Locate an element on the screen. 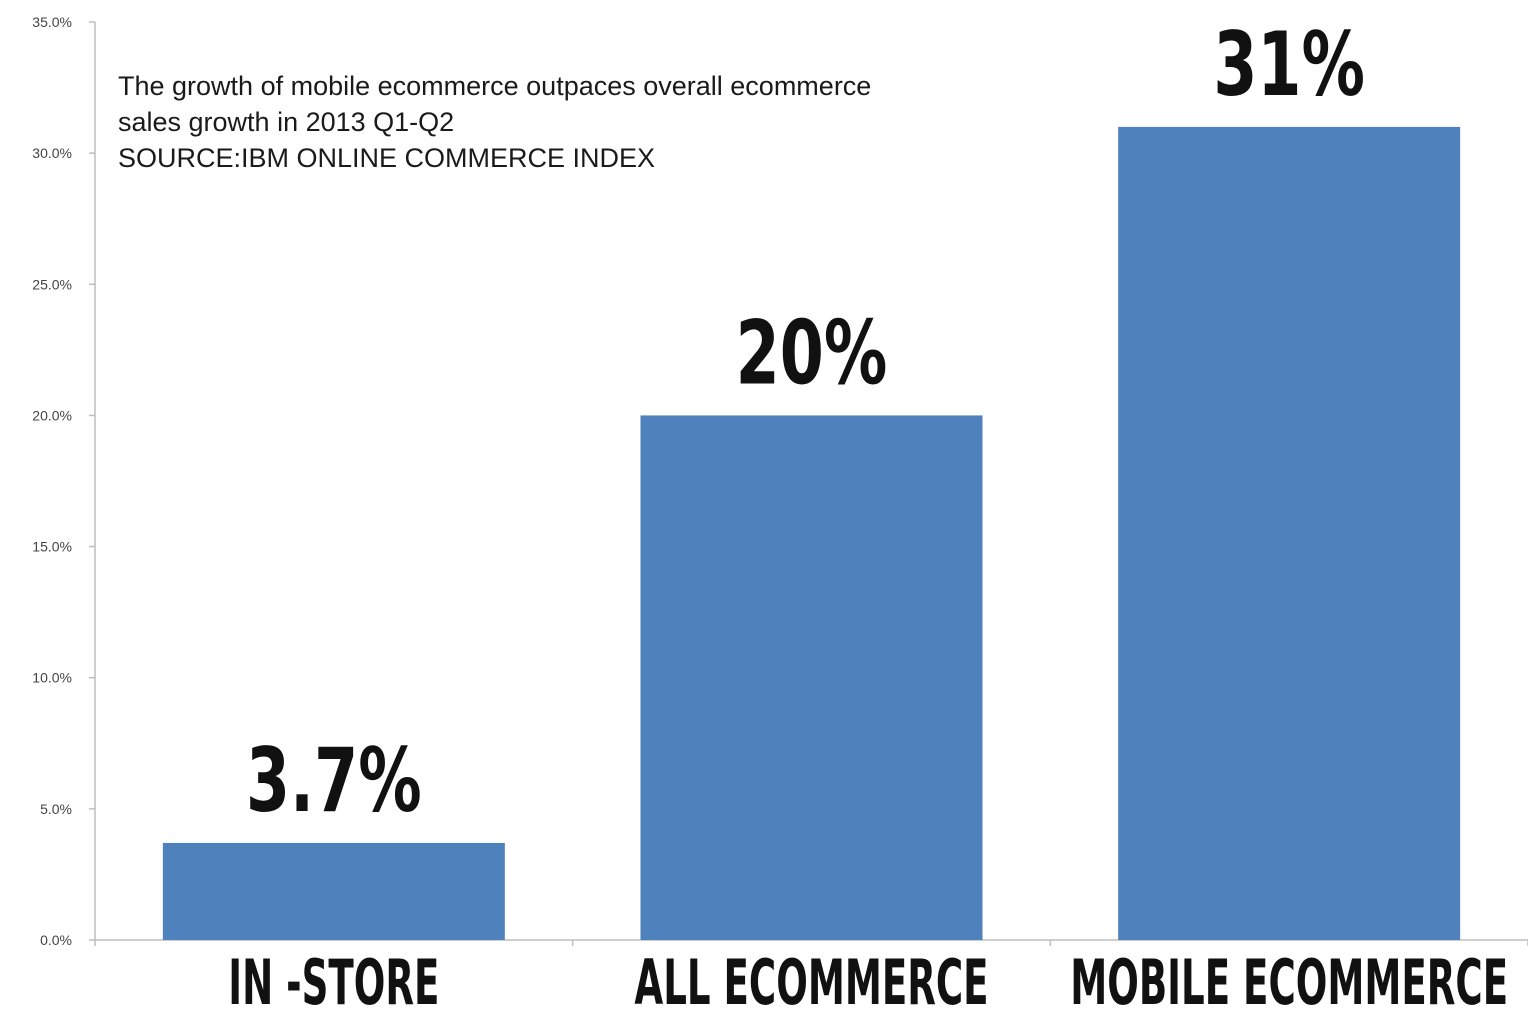 This screenshot has width=1528, height=1016. bar-value-label: 20% is located at coordinates (812, 354).